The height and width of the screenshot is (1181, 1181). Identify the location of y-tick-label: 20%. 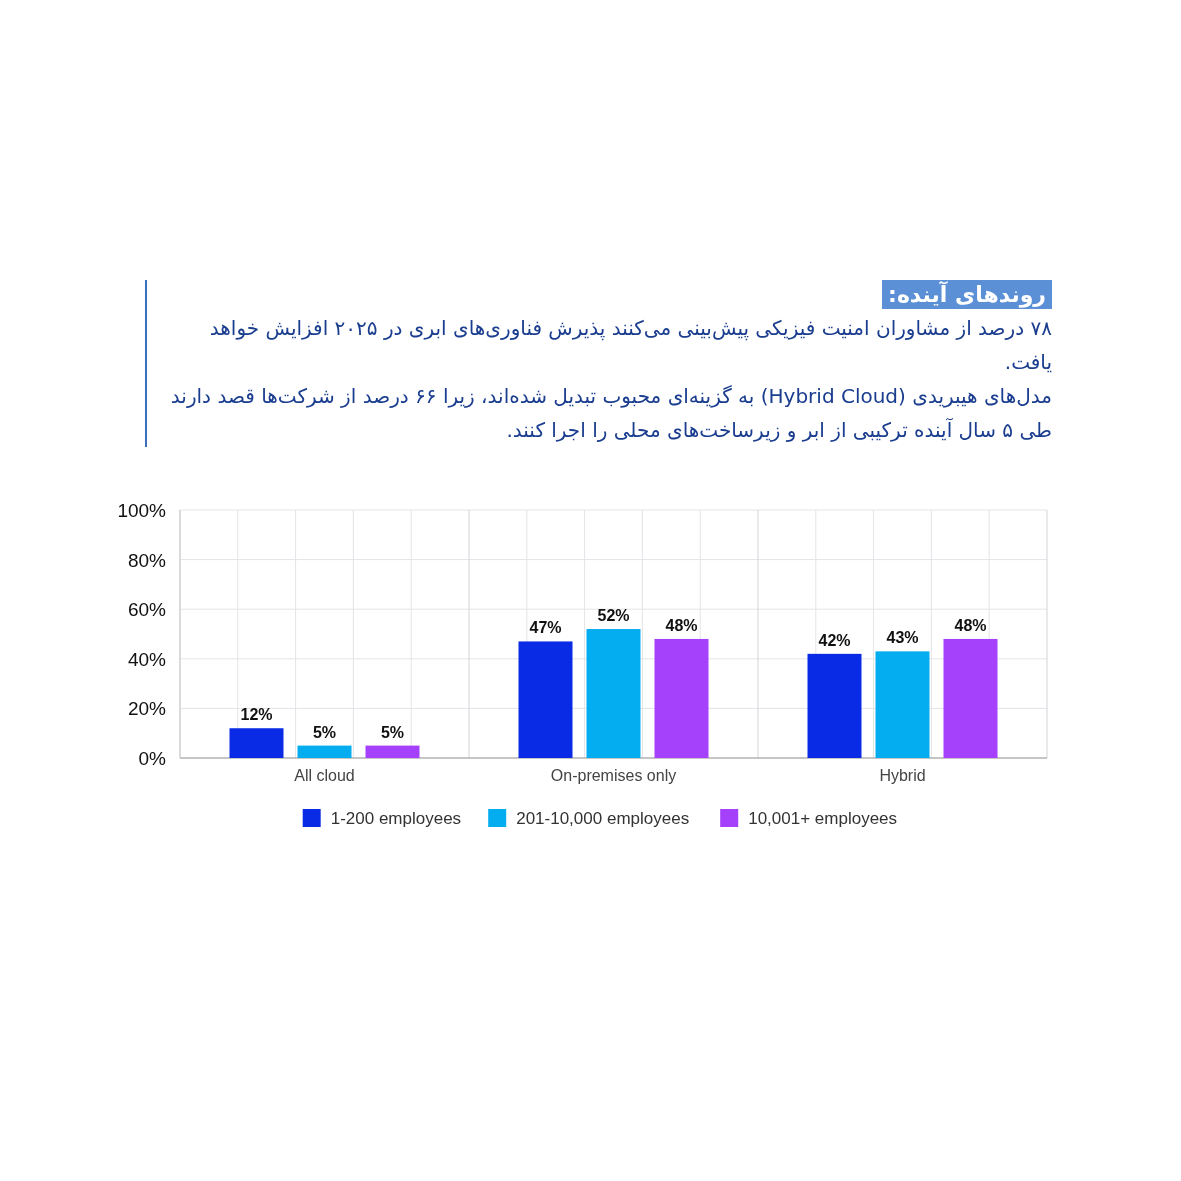
(147, 709).